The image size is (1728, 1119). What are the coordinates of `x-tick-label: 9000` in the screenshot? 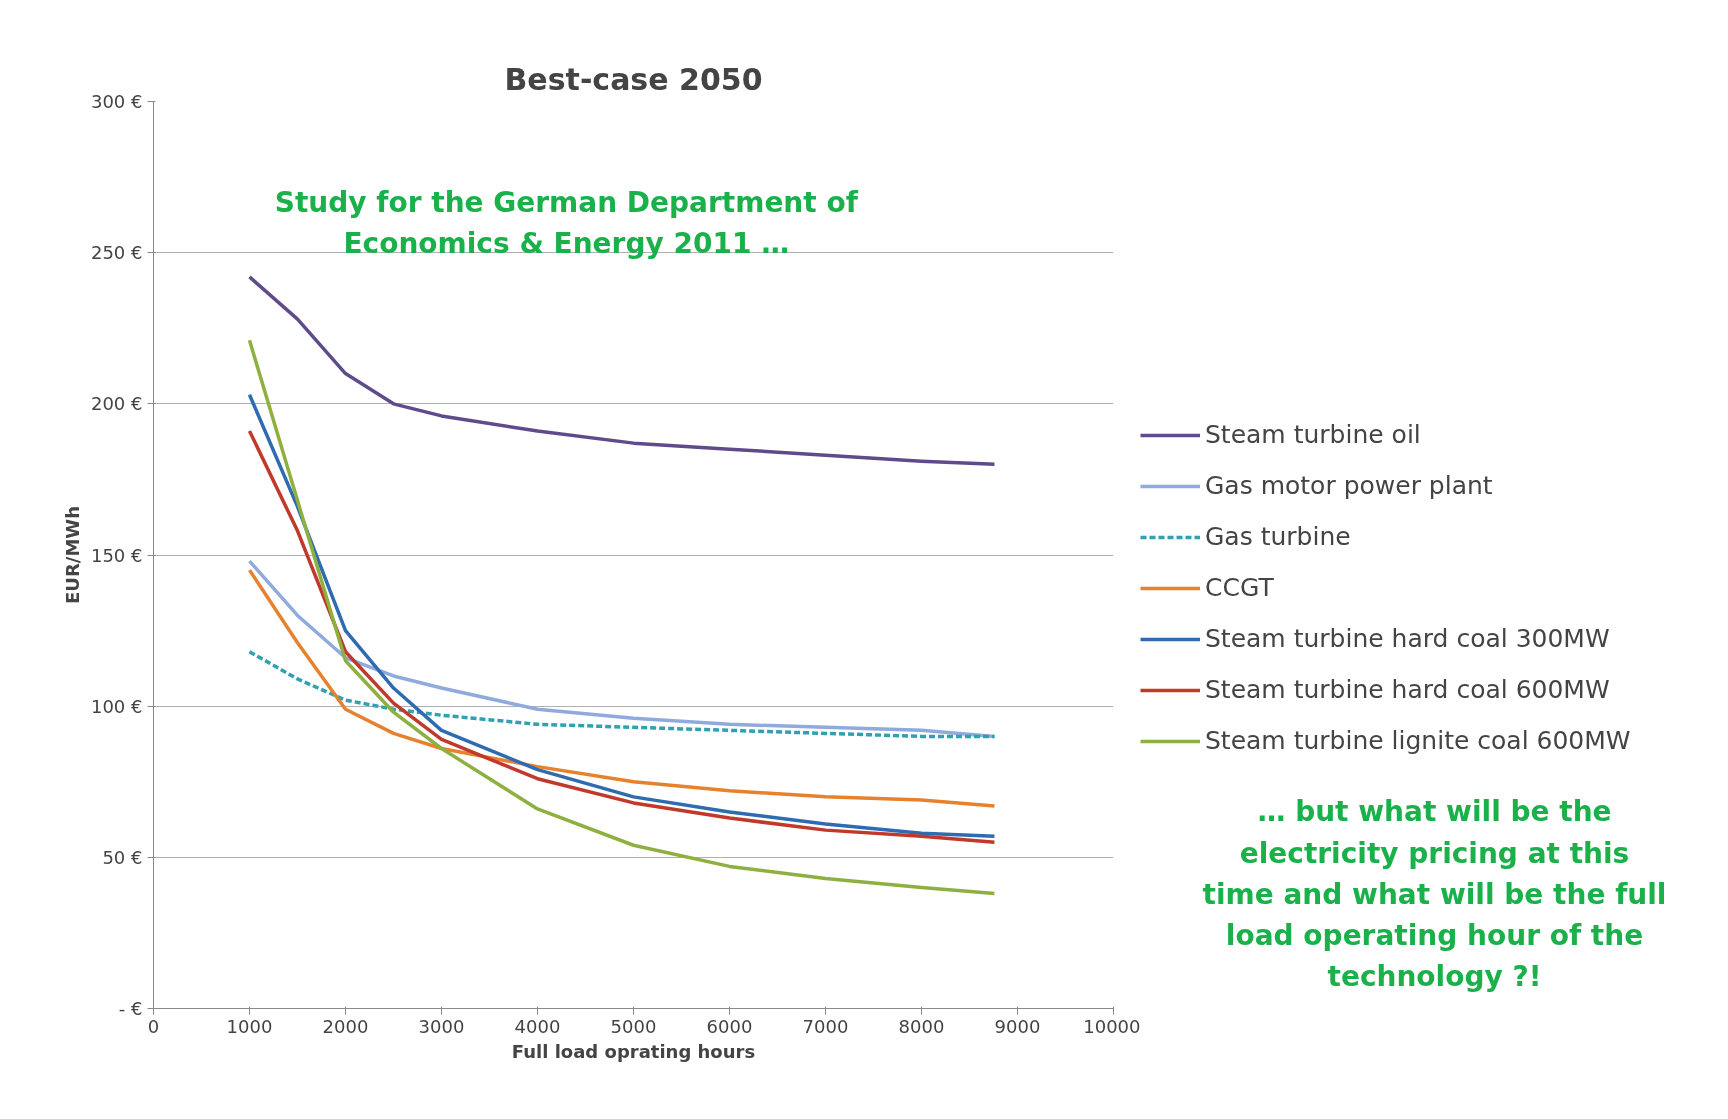 It's located at (1017, 1026).